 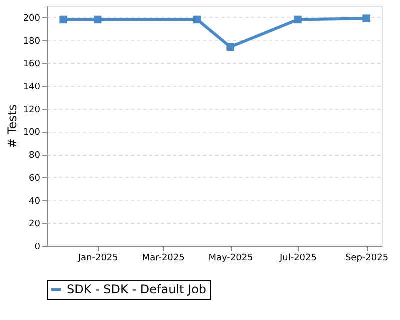 I want to click on x-tick-label: Sep-2025, so click(x=367, y=259).